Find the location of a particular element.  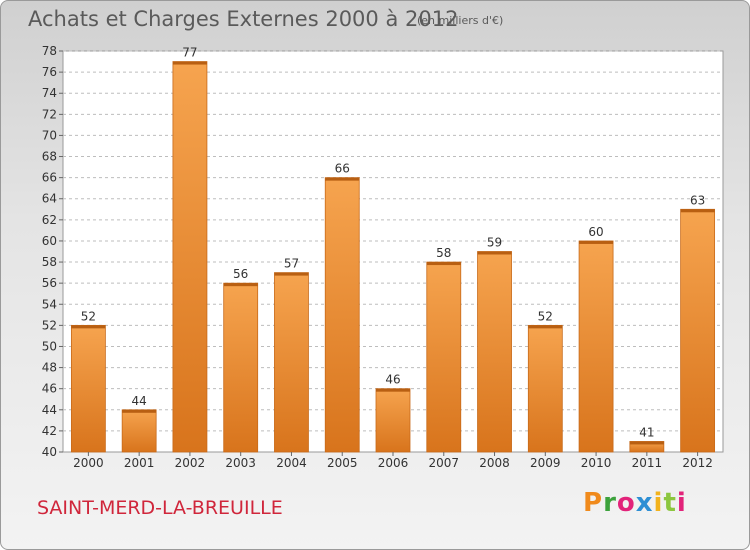

y-tick-label: 64 is located at coordinates (49, 199).